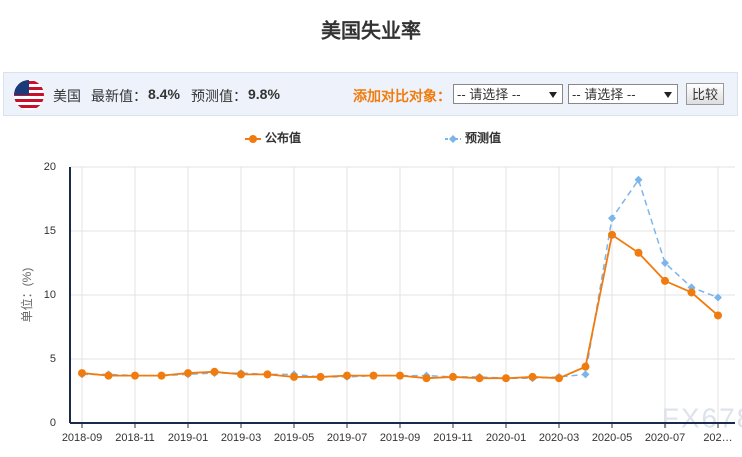 This screenshot has height=457, width=742. I want to click on country: 美国, so click(67, 96).